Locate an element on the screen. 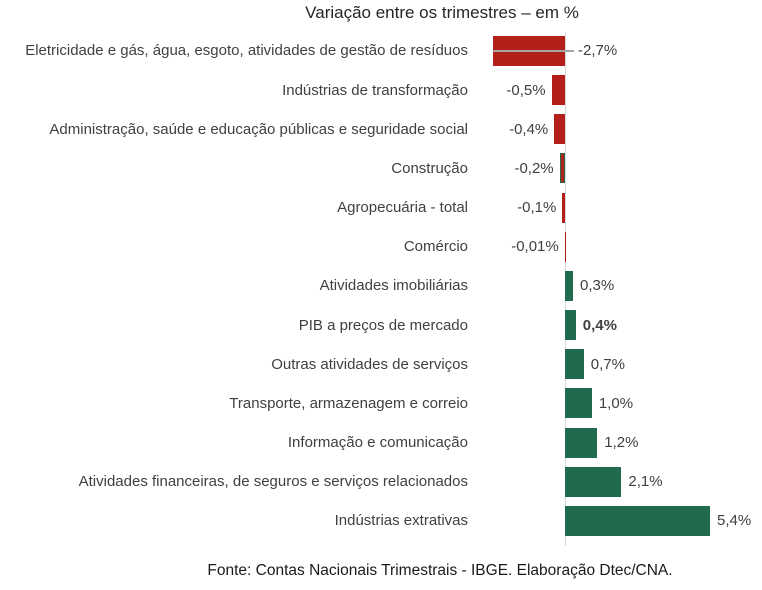  value-label: 0,7% is located at coordinates (607, 364).